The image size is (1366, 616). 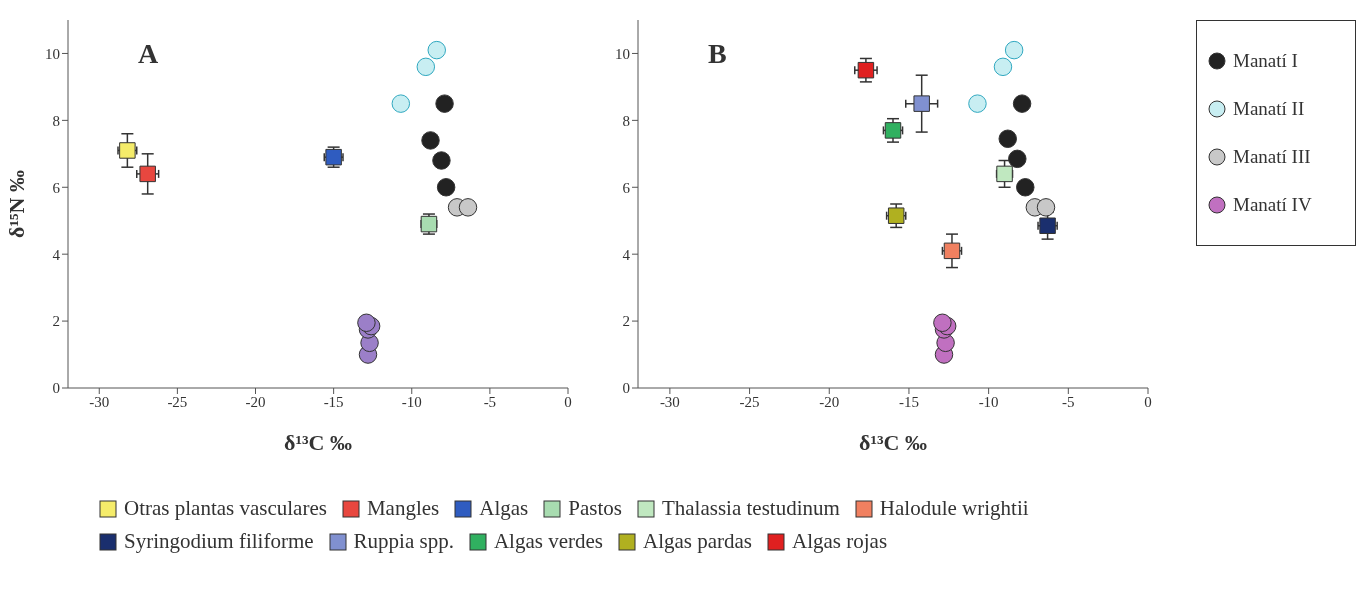 I want to click on legend-label: Mangles, so click(x=403, y=508).